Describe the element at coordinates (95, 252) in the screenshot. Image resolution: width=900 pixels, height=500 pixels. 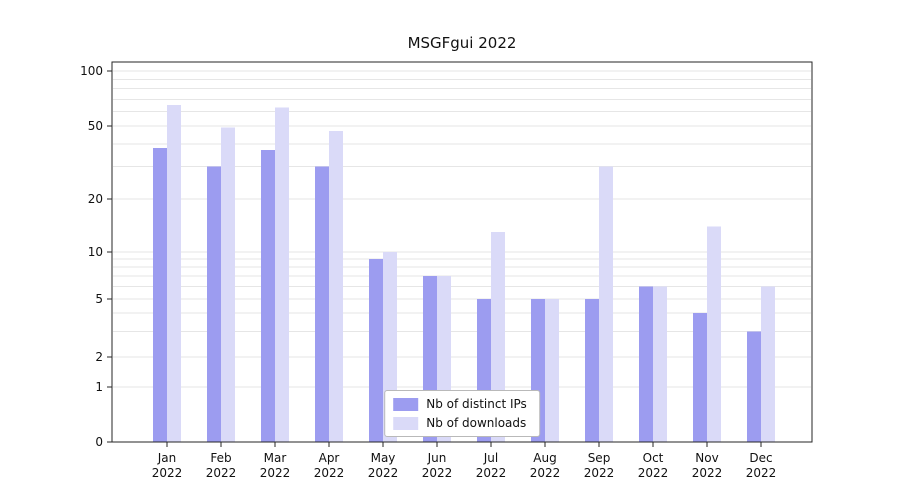
I see `y-tick-label: 10` at that location.